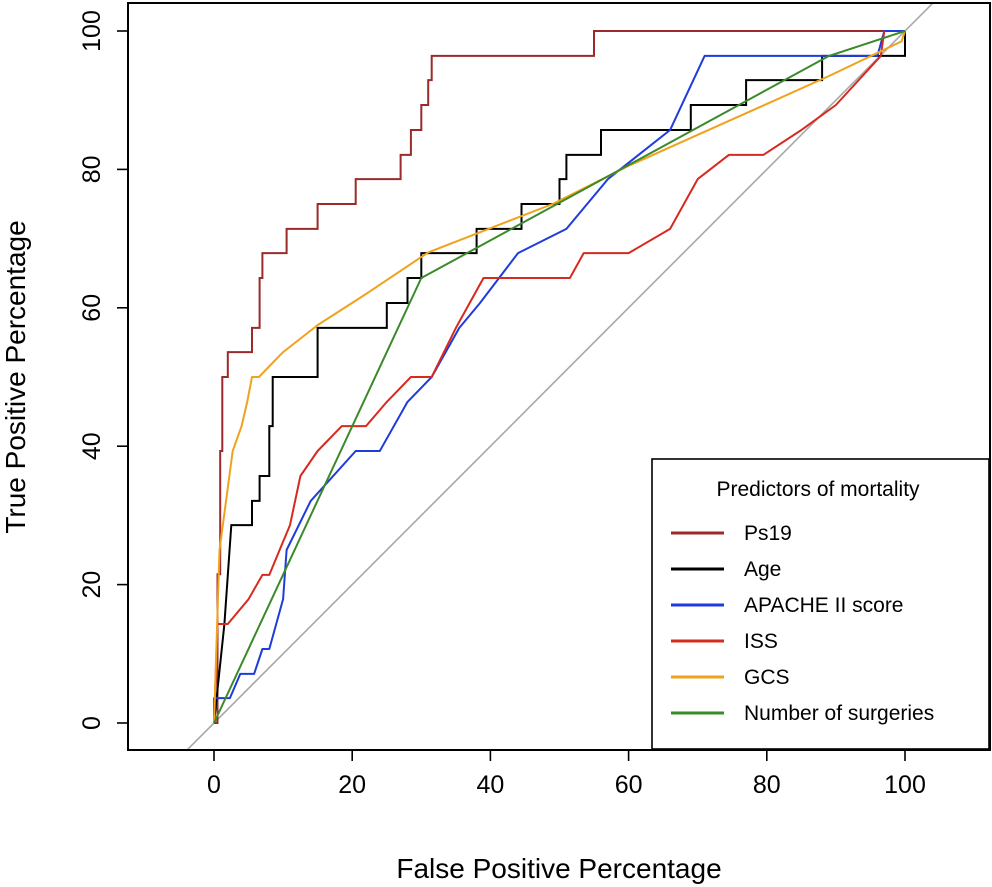  Describe the element at coordinates (629, 785) in the screenshot. I see `x-tick-label: 60` at that location.